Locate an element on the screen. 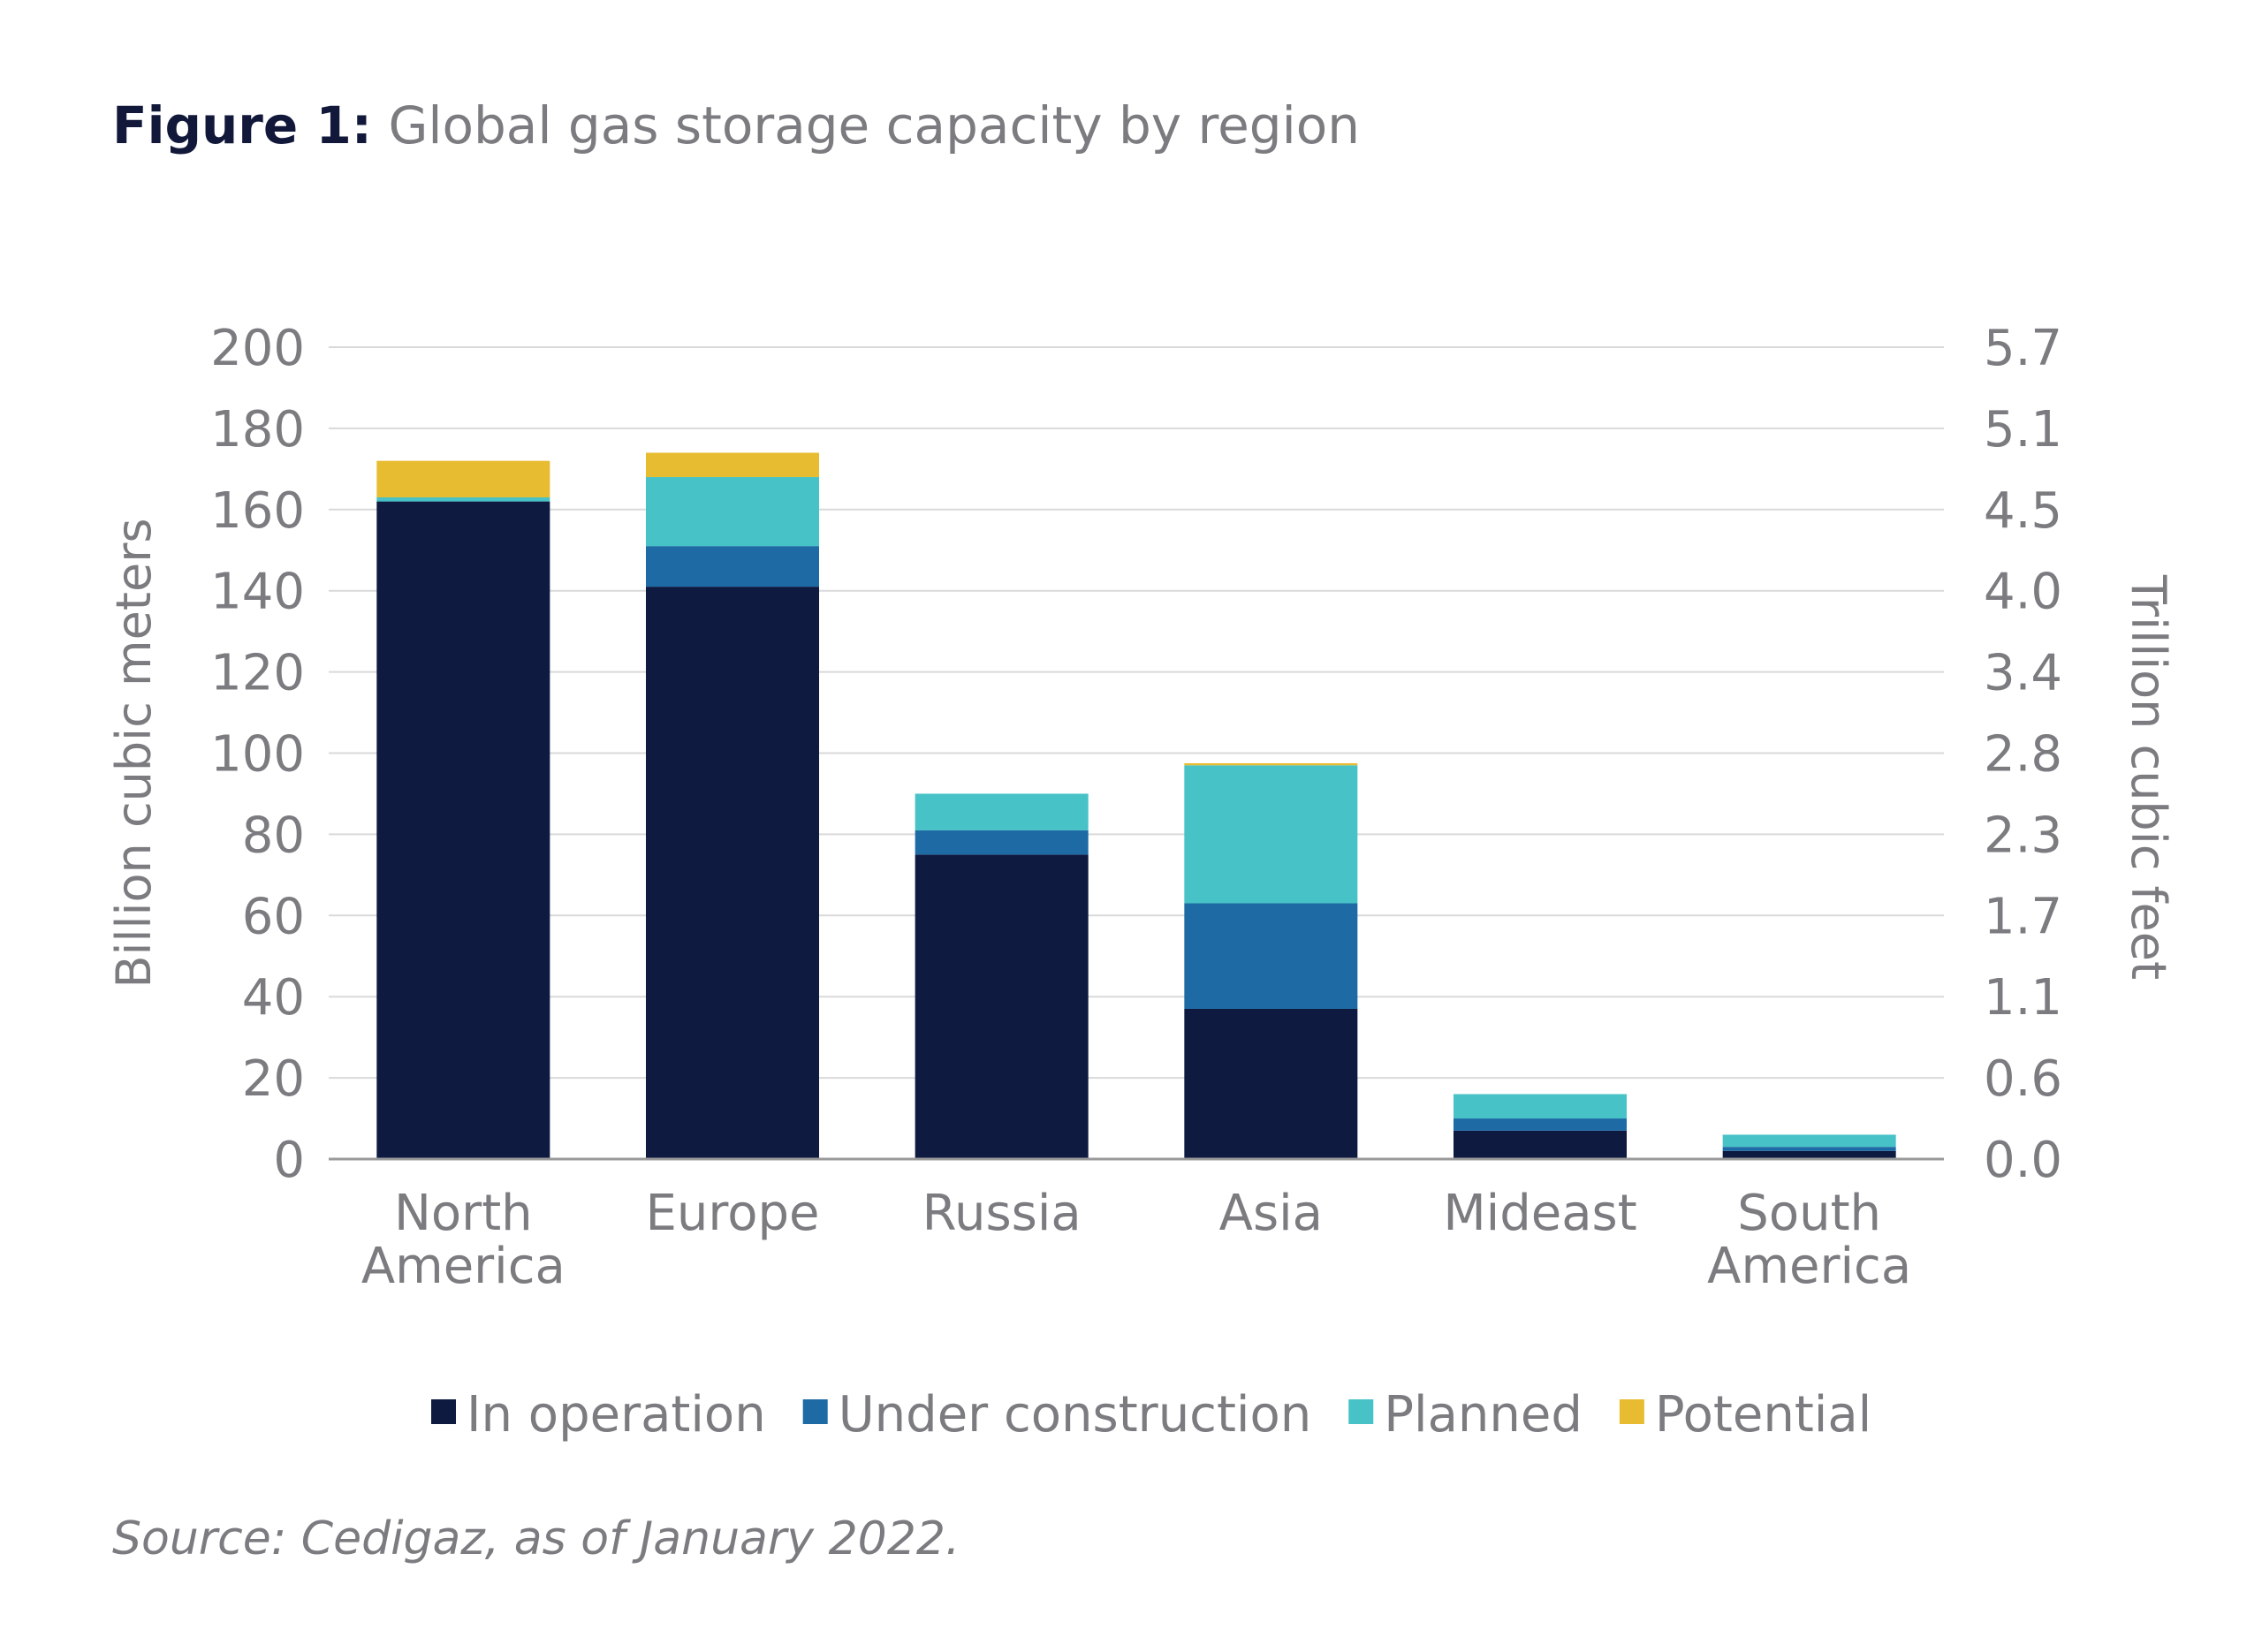  y2-tick-label: 2.8 is located at coordinates (2023, 755).